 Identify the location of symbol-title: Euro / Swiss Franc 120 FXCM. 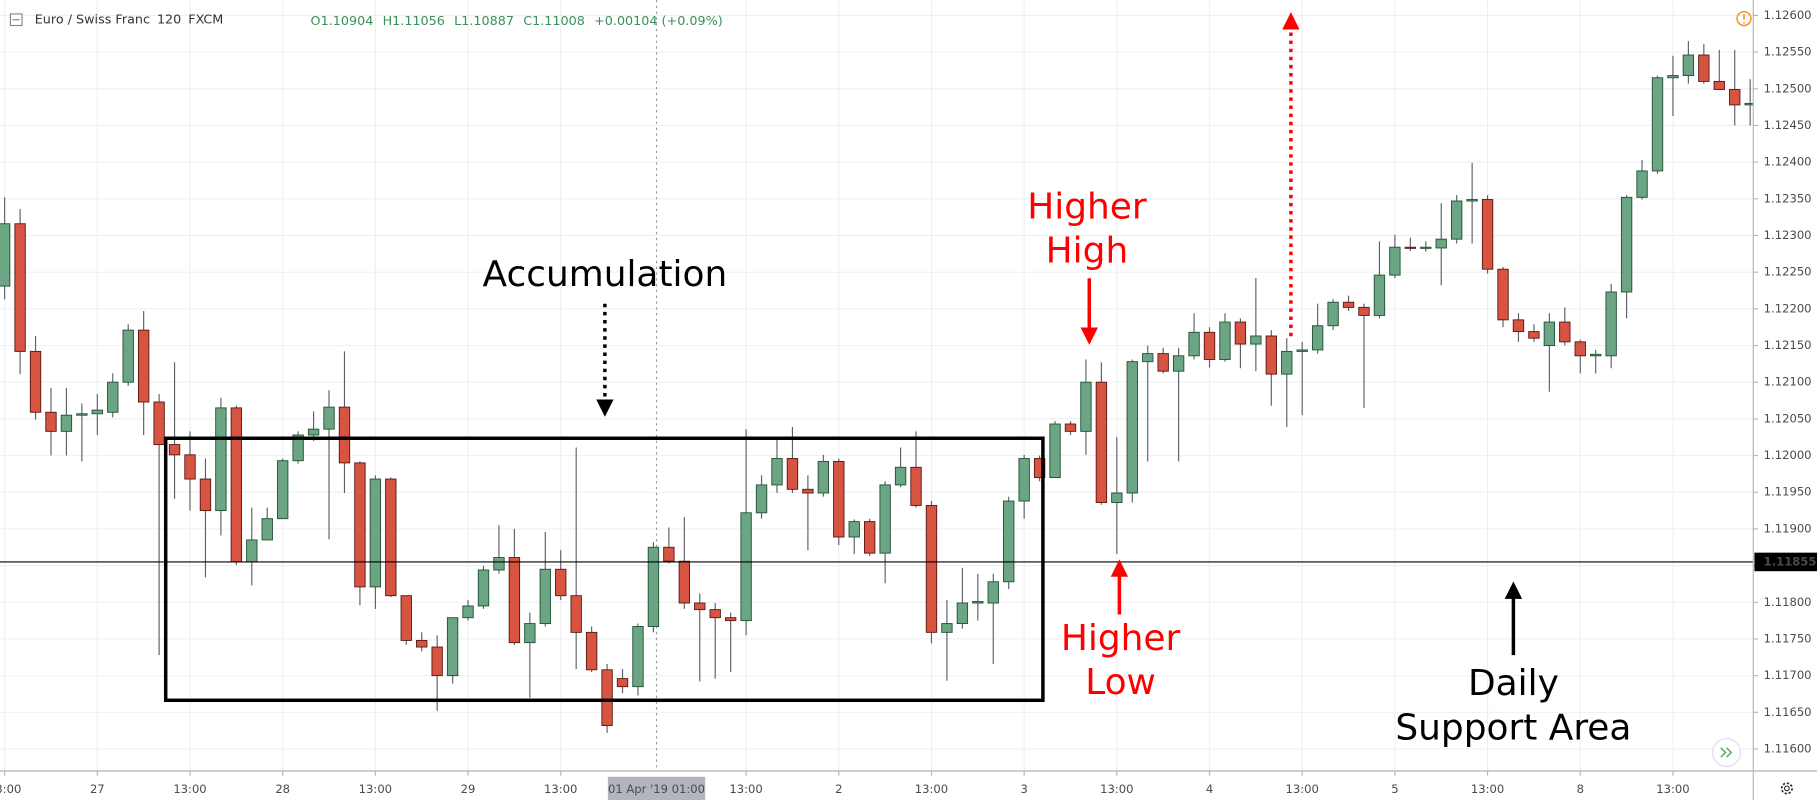
(129, 19).